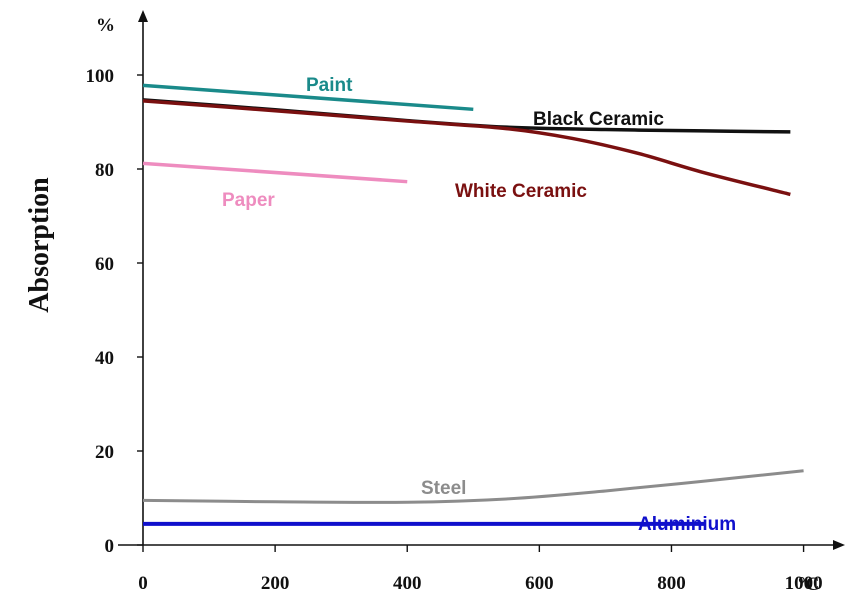 This screenshot has width=847, height=600. I want to click on steel-label: Steel, so click(443, 488).